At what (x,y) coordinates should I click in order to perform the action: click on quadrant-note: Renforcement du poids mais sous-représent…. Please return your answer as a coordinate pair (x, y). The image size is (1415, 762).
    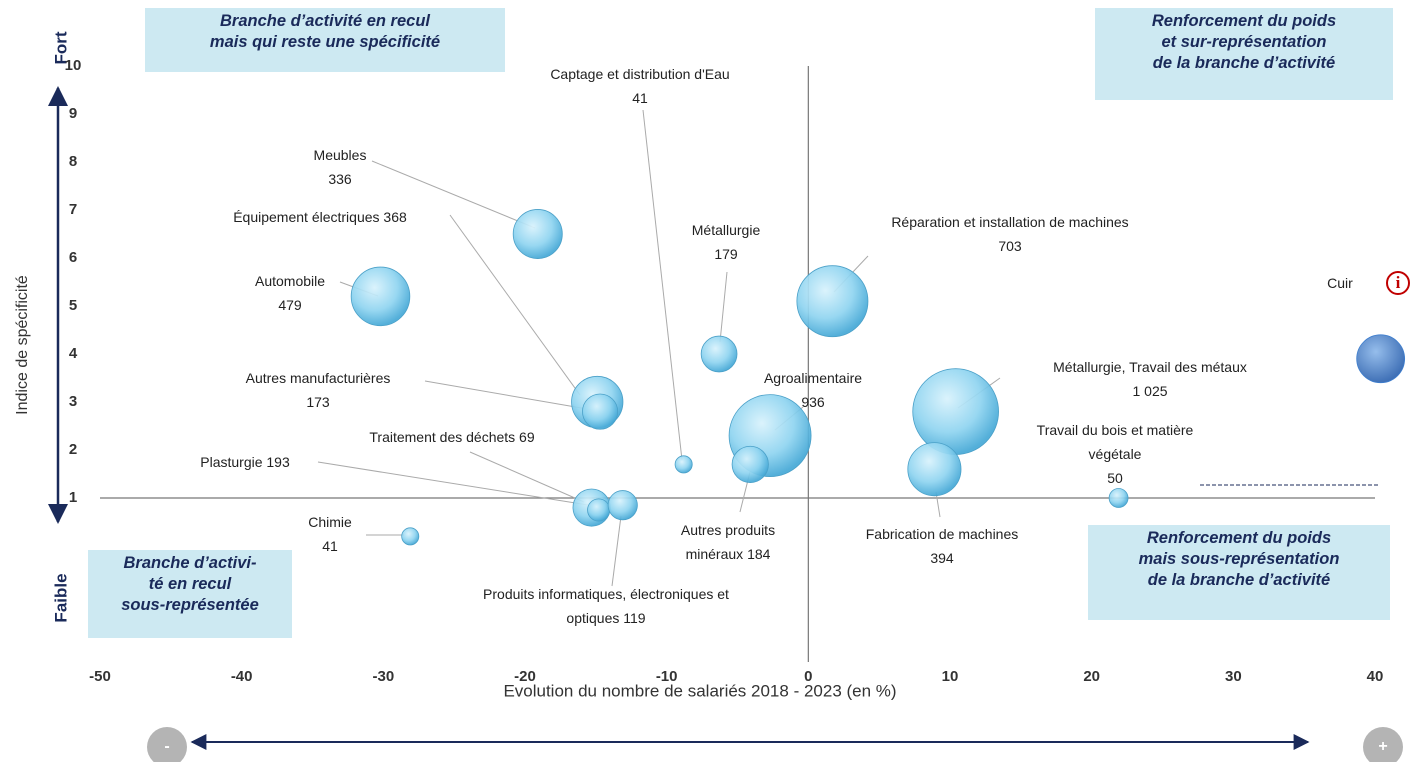
    Looking at the image, I should click on (1239, 572).